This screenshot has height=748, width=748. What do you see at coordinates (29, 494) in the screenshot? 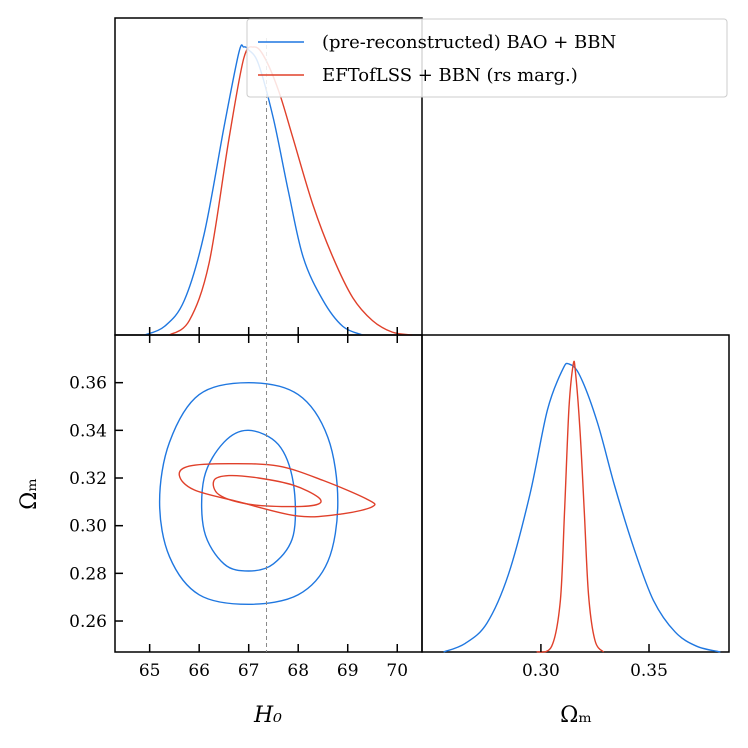
I see `y-axis-label-omega-m: Ωₘ` at bounding box center [29, 494].